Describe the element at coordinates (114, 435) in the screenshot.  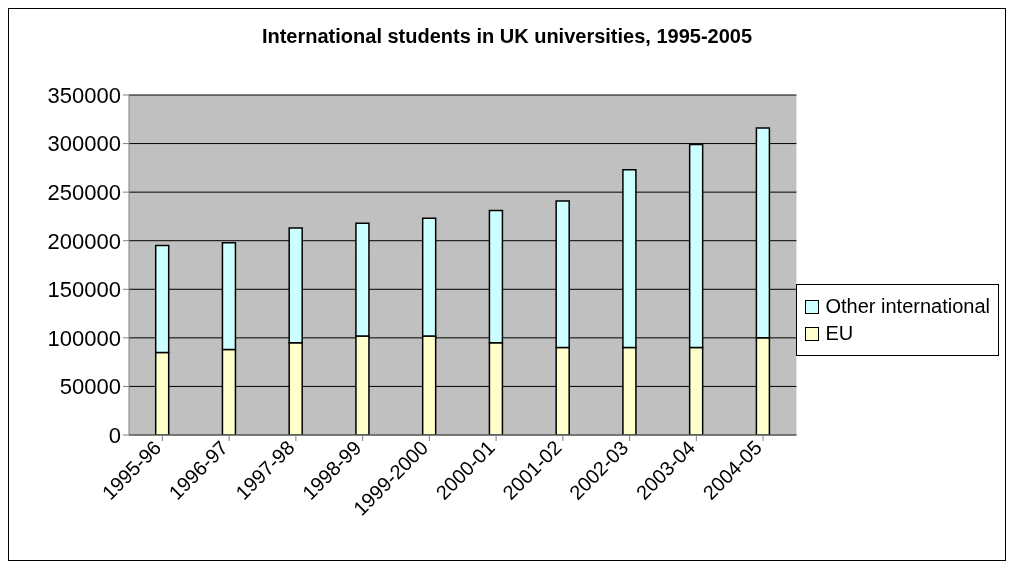
I see `y-tick-label: 0` at that location.